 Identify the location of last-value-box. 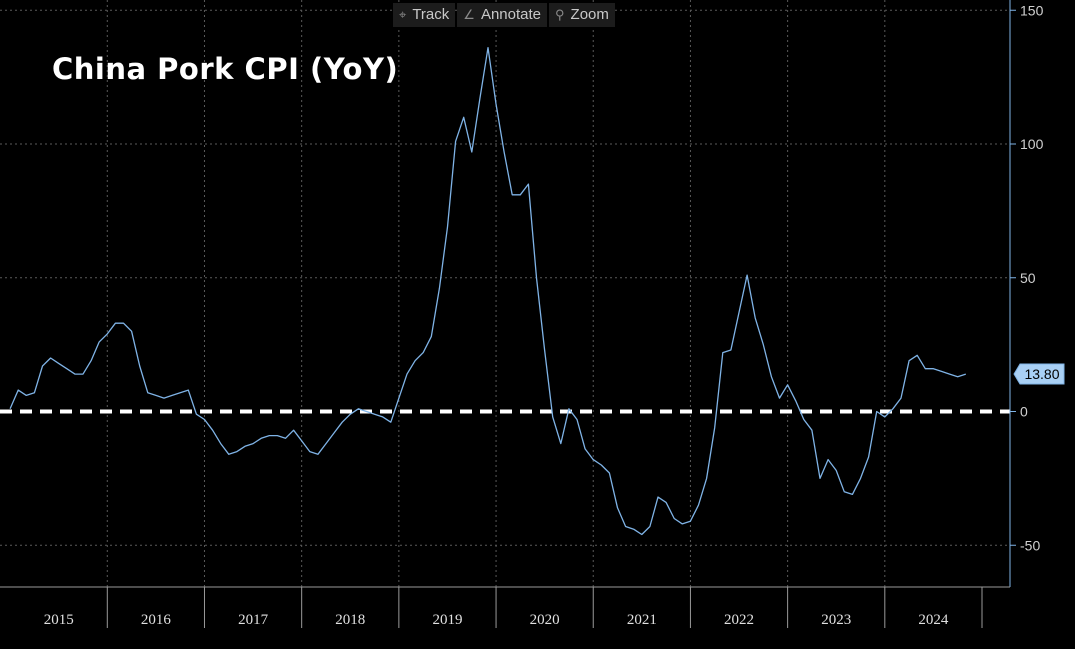
(1039, 374).